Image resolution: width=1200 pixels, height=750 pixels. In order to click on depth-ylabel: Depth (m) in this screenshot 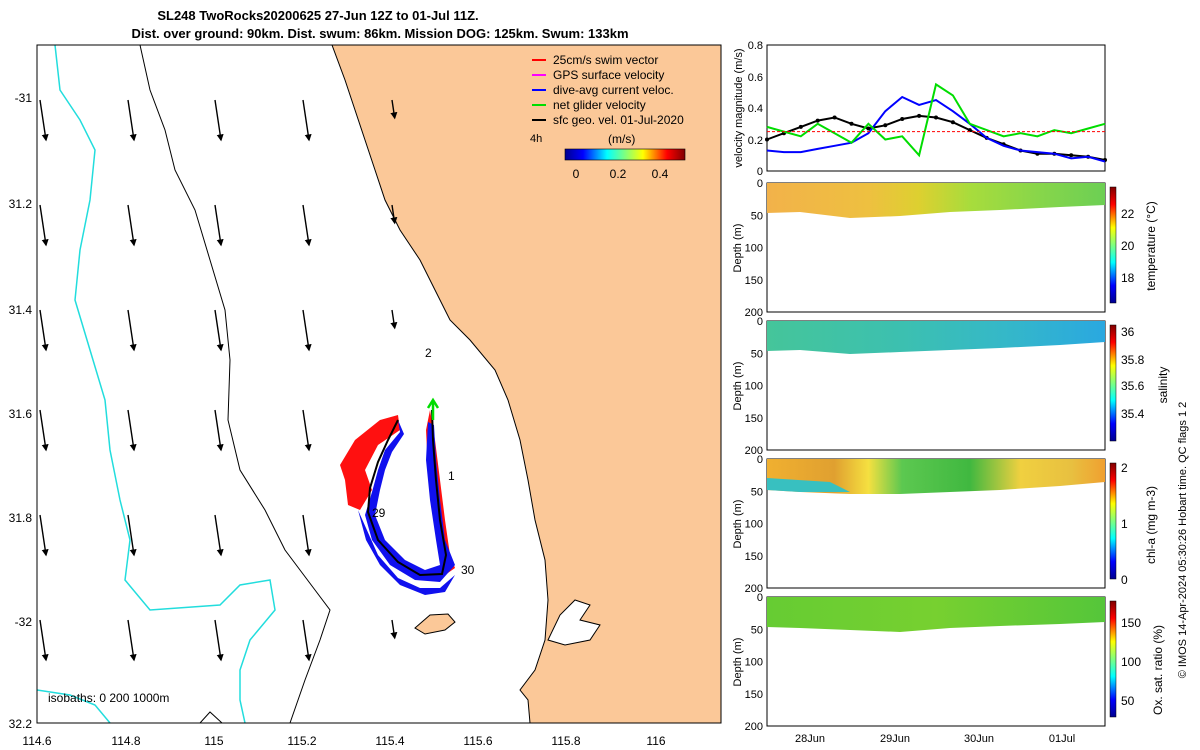, I will do `click(738, 524)`.